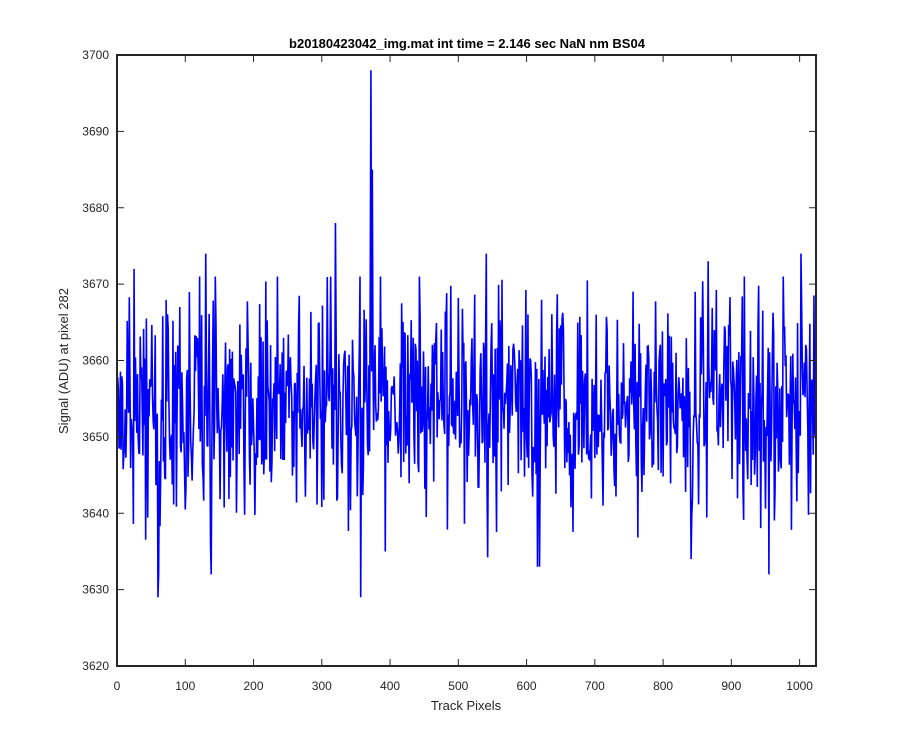 The width and height of the screenshot is (900, 750). Describe the element at coordinates (117, 686) in the screenshot. I see `x-tick-label: 0` at that location.